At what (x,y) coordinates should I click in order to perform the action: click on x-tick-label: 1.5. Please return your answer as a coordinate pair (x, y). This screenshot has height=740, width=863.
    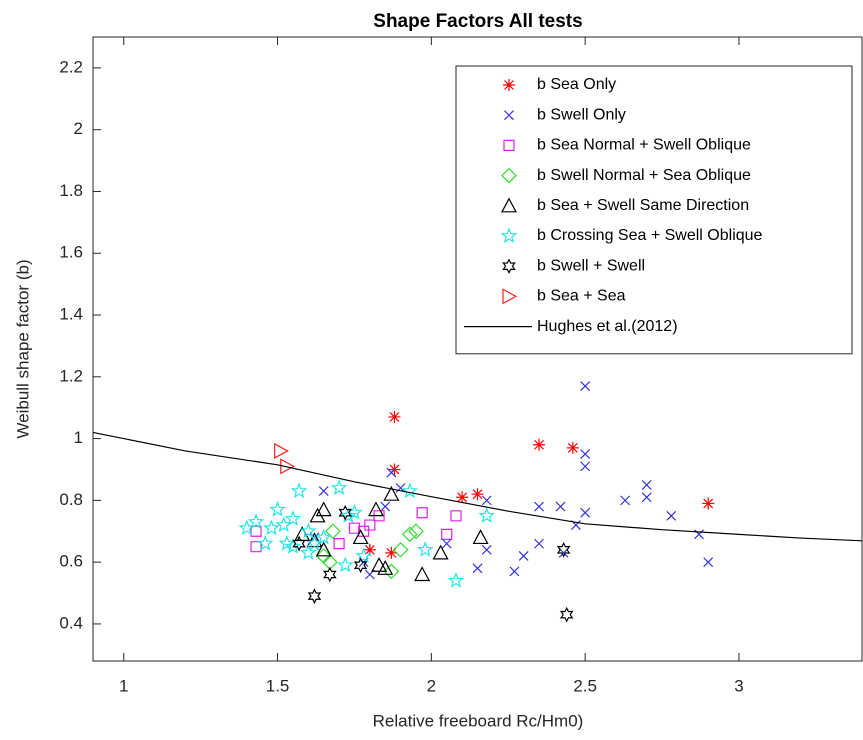
    Looking at the image, I should click on (278, 685).